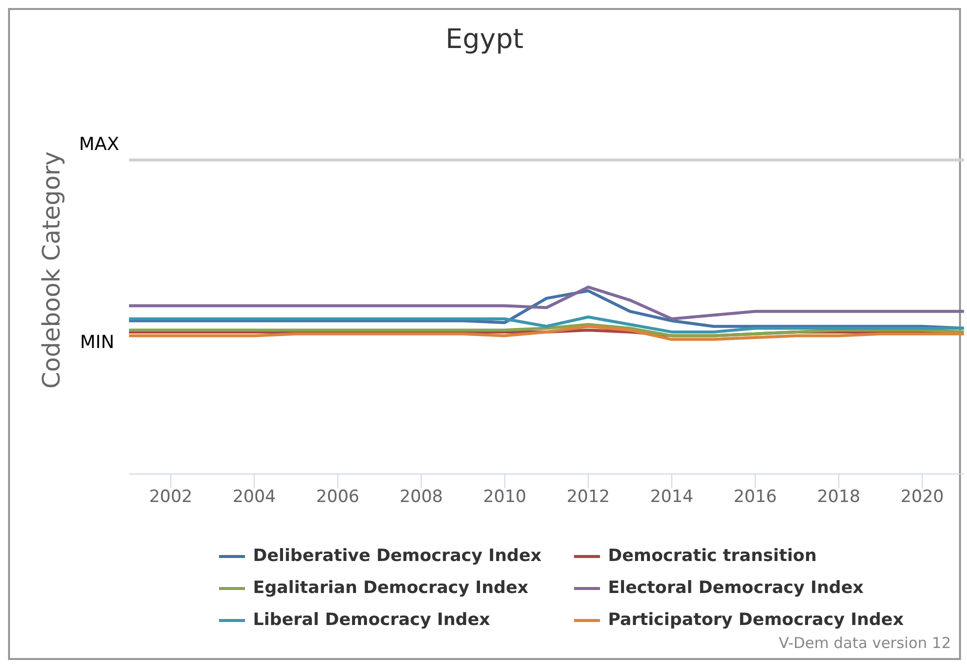  Describe the element at coordinates (97, 342) in the screenshot. I see `text: MIN` at that location.